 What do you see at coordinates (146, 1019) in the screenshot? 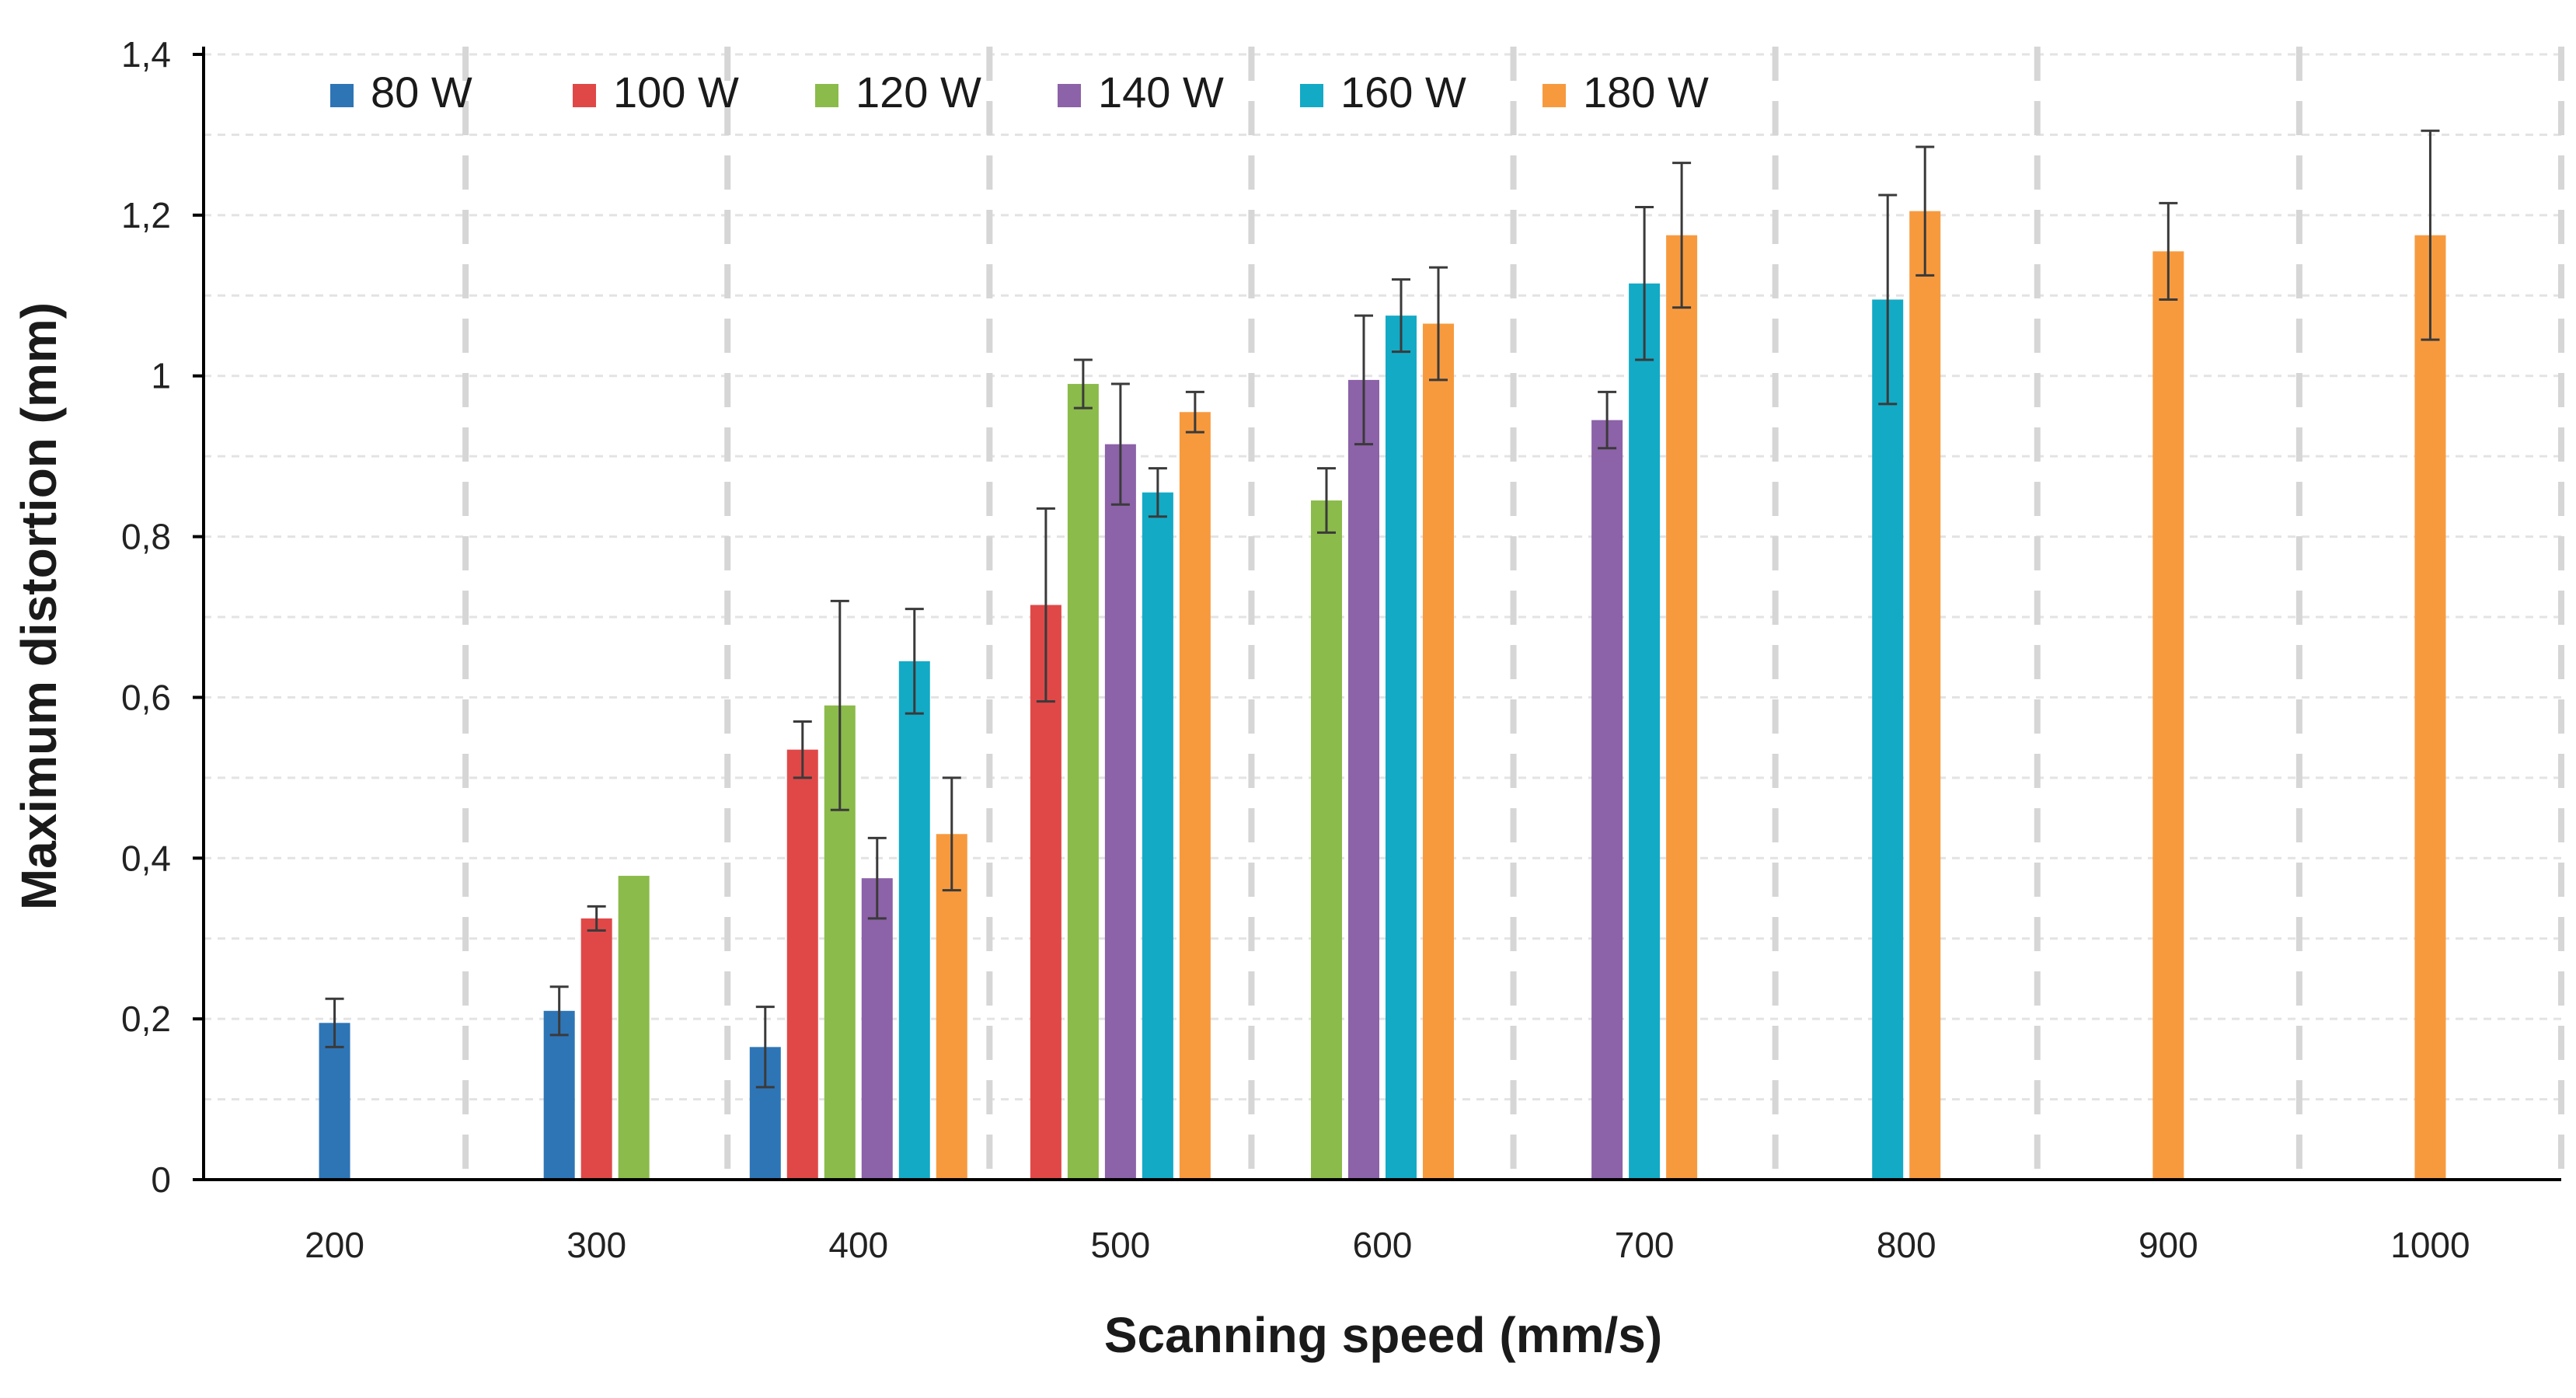
I see `y-tick-label: 0,2` at bounding box center [146, 1019].